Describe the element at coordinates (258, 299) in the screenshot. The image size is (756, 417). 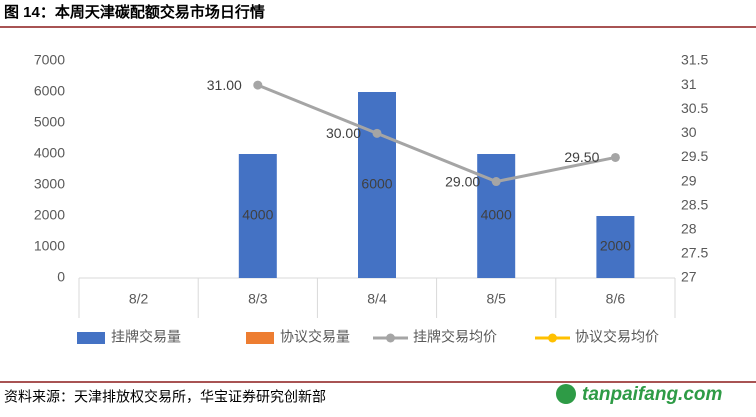
I see `x-tick-label: 8/3` at that location.